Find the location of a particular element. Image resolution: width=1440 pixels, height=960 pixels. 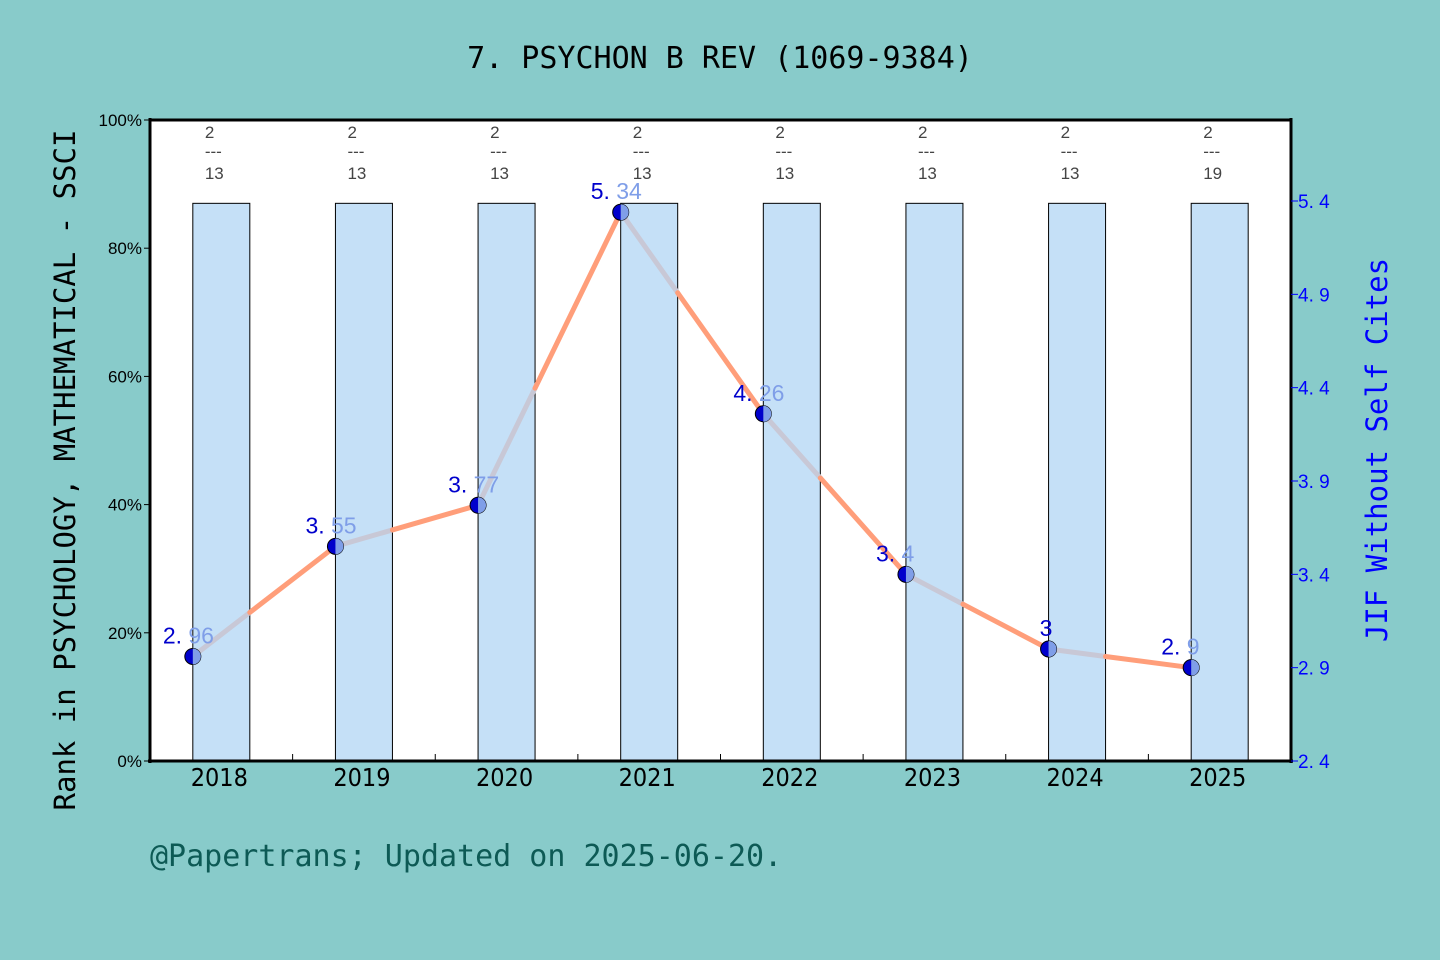

x-tick-label: 2021 is located at coordinates (647, 777).